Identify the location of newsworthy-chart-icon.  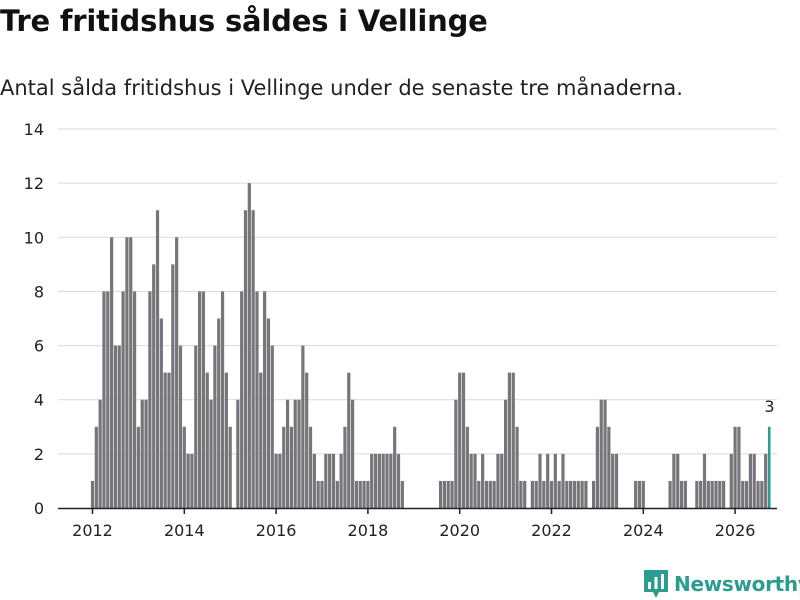
(656, 584).